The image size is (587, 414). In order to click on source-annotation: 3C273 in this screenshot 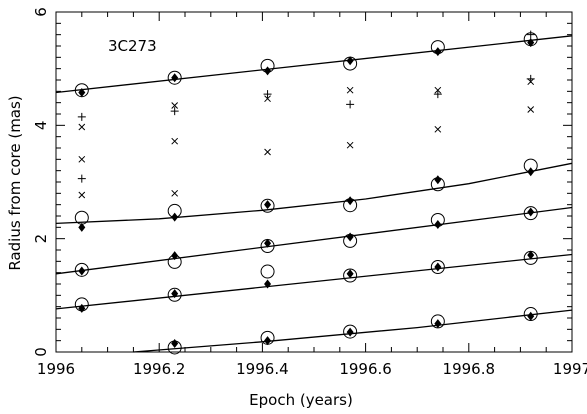, I will do `click(132, 46)`.